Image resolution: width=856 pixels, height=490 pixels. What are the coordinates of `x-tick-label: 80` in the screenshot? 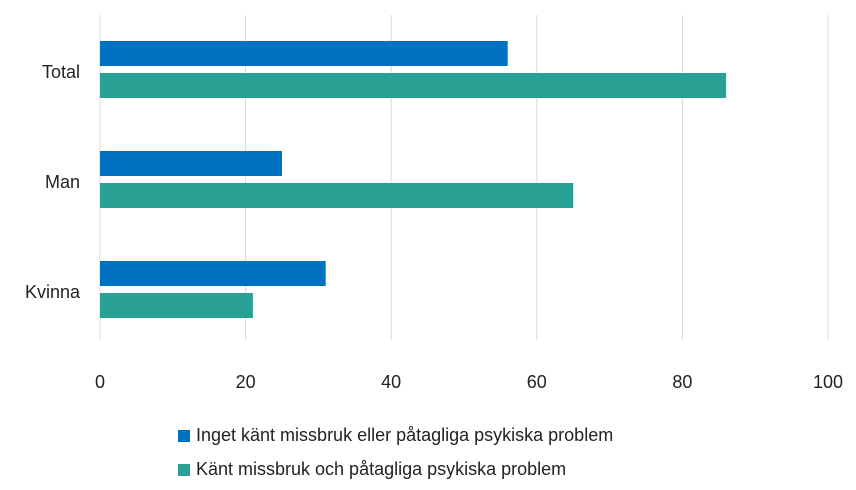 It's located at (682, 382).